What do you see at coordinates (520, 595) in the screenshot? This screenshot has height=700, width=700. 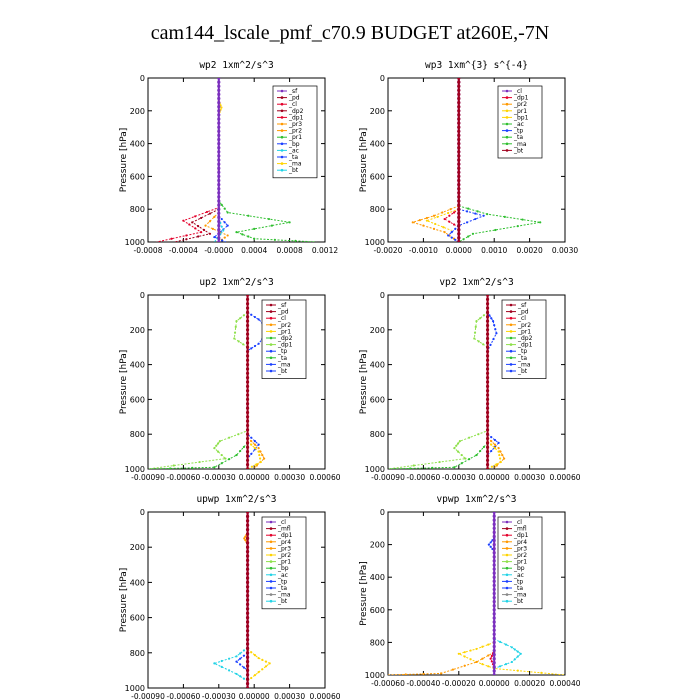 I see `legend-label: _ma` at bounding box center [520, 595].